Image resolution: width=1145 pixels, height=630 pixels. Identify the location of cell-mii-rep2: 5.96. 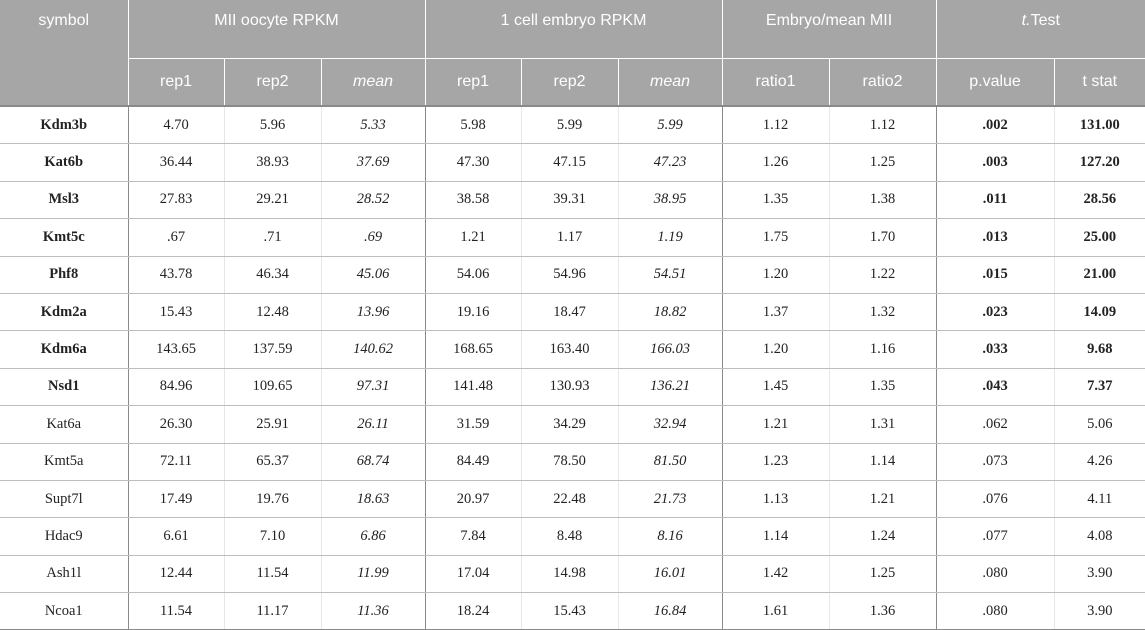
(273, 125).